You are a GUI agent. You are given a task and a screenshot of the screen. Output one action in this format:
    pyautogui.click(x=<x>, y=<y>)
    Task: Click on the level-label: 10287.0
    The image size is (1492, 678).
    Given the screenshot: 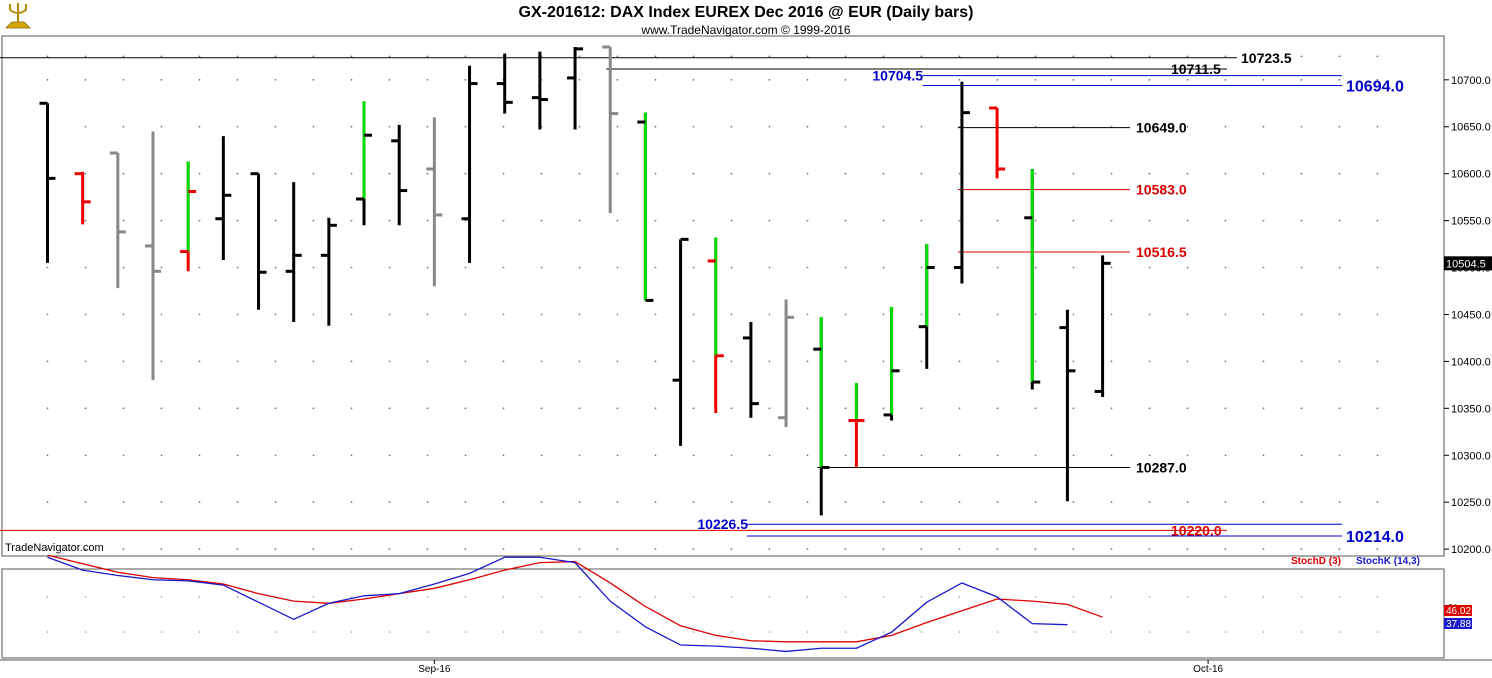 What is the action you would take?
    pyautogui.click(x=1161, y=467)
    